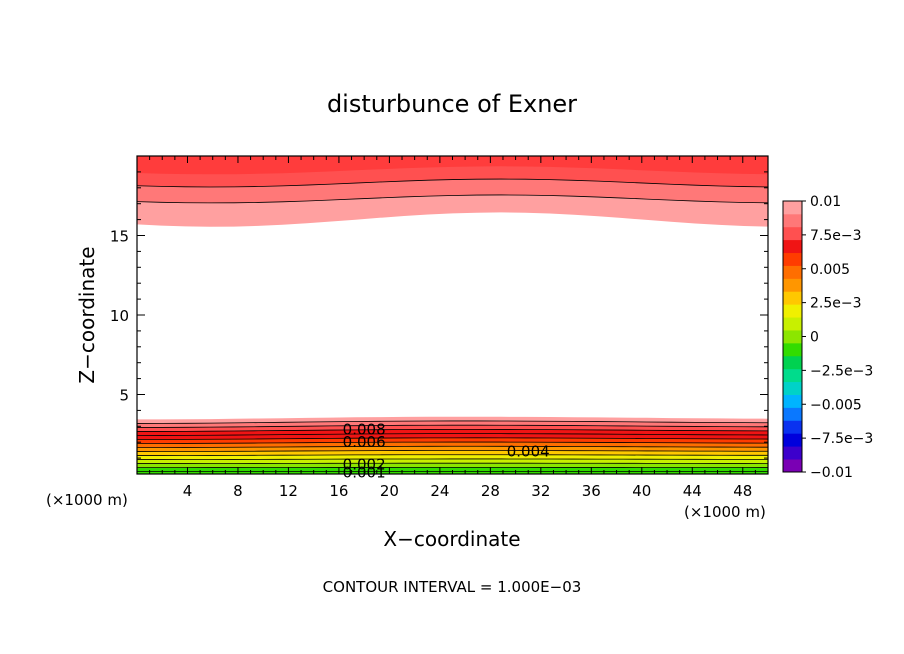 Image resolution: width=904 pixels, height=654 pixels. I want to click on x-unit-left: (×1000 m), so click(87, 500).